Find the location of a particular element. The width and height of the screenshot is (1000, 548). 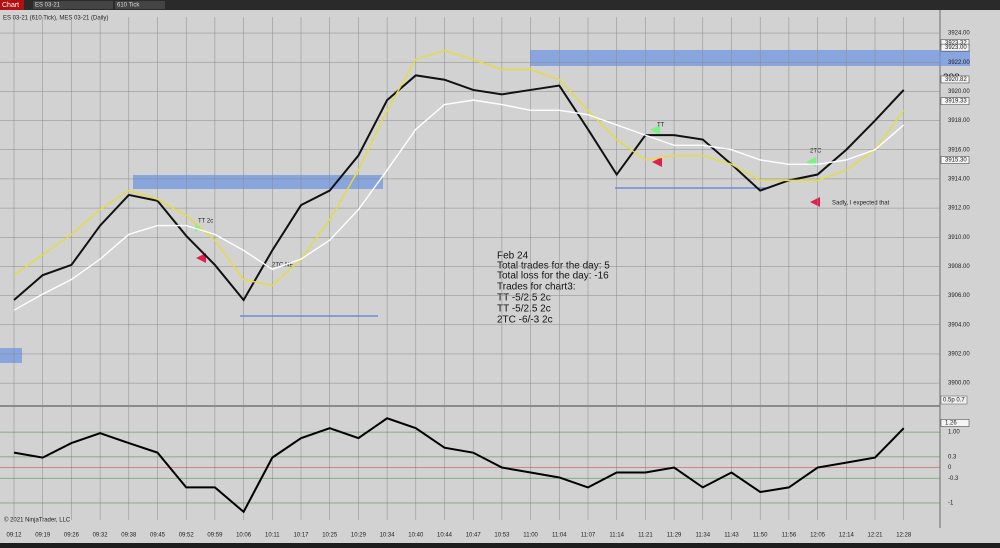

x-tick-label: 09:59 is located at coordinates (215, 536).